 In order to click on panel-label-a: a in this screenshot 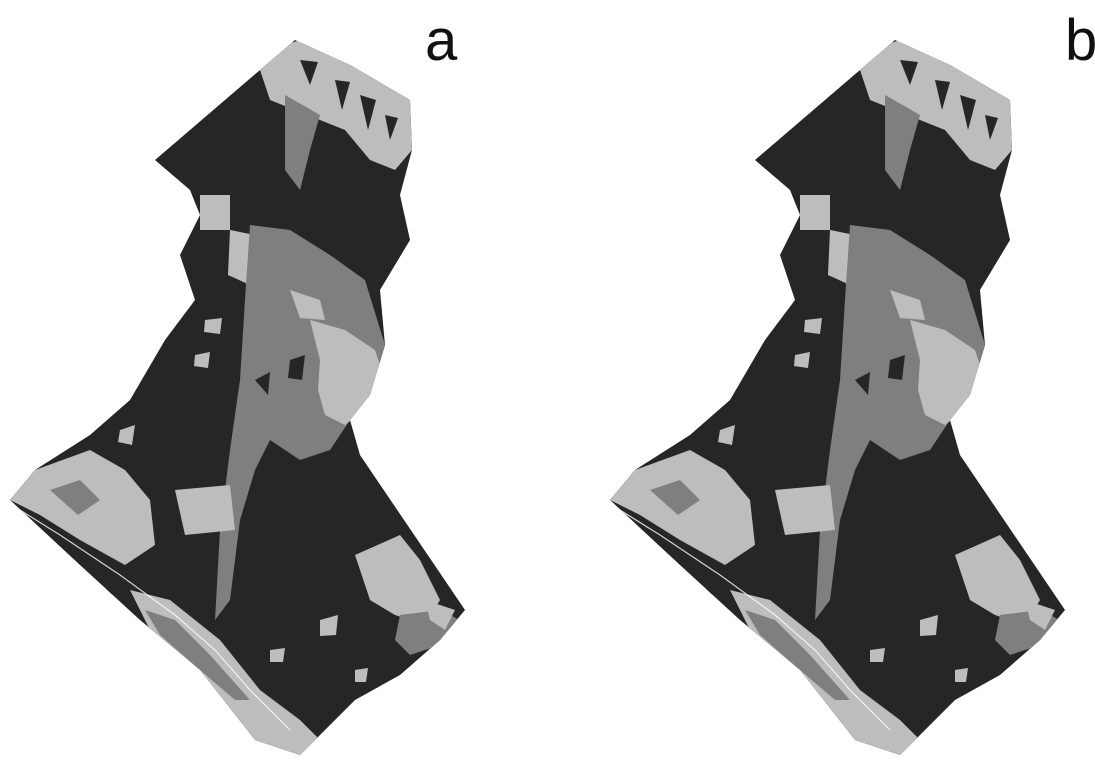, I will do `click(441, 40)`.